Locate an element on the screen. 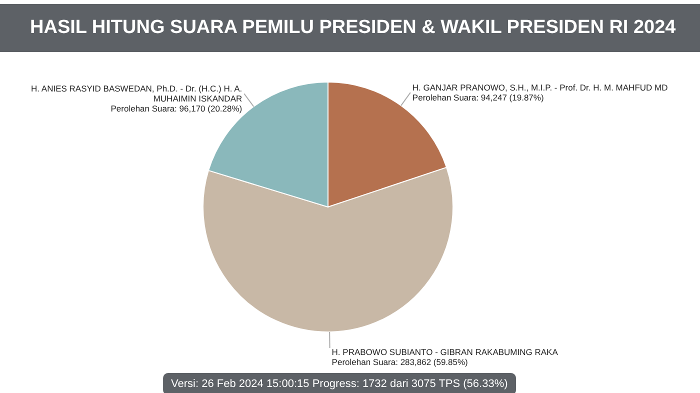 This screenshot has width=700, height=393. slice-label: H. ANIES RASYID BASWEDAN, Ph.D. - Dr. (H.C.) H. A. MUHAIMIN ISKANDAR is located at coordinates (136, 94).